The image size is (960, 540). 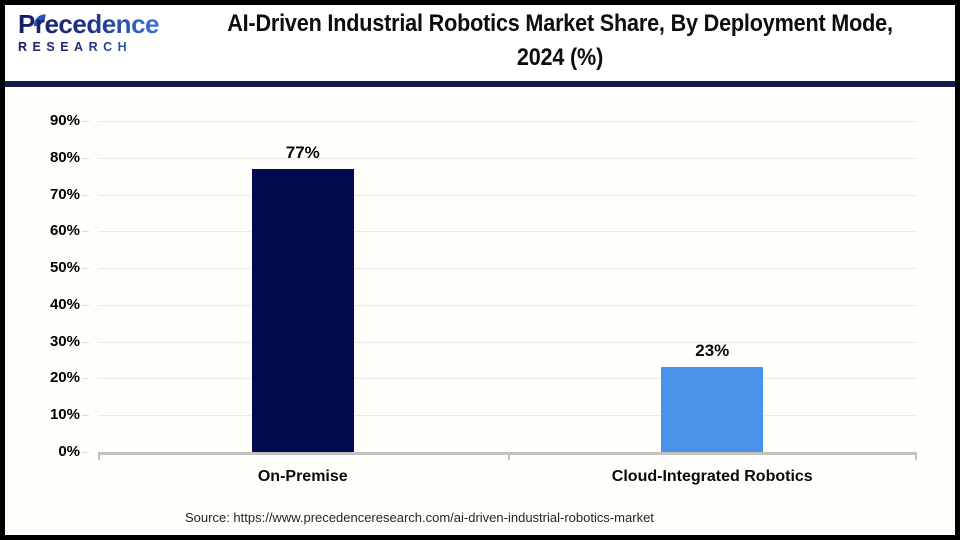 I want to click on chart-title-line-2: 2024 (%), so click(x=560, y=57).